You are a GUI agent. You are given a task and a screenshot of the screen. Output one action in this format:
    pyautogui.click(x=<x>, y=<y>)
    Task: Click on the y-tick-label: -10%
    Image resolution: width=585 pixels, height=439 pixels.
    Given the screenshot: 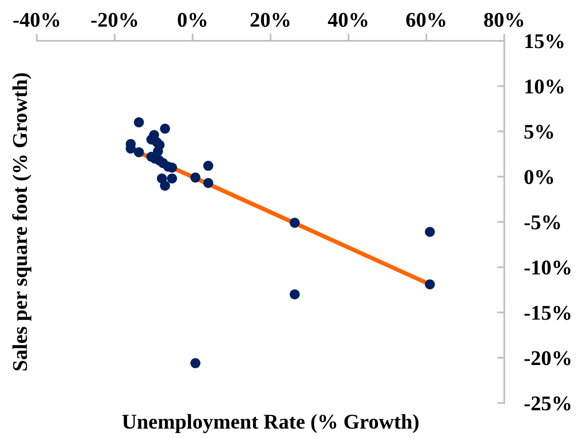 What is the action you would take?
    pyautogui.click(x=547, y=267)
    